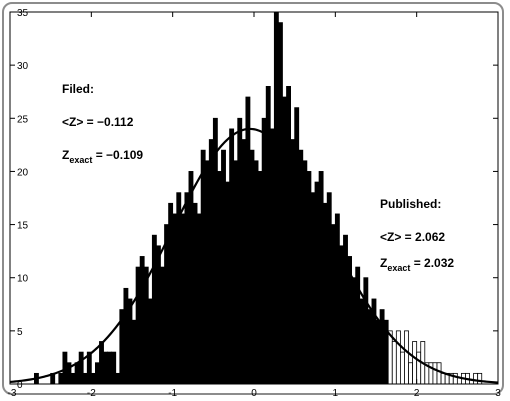 The width and height of the screenshot is (510, 401). What do you see at coordinates (23, 13) in the screenshot?
I see `y-tick-label: 35` at bounding box center [23, 13].